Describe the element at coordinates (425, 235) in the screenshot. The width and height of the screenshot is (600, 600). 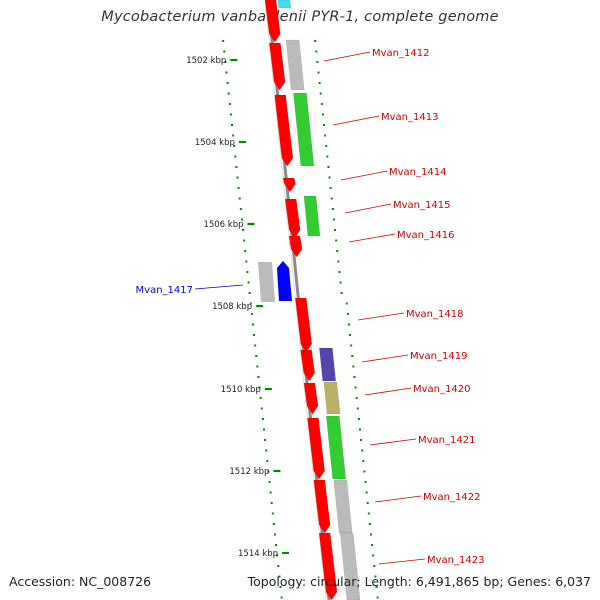
I see `gene-label: Mvan_1416` at that location.